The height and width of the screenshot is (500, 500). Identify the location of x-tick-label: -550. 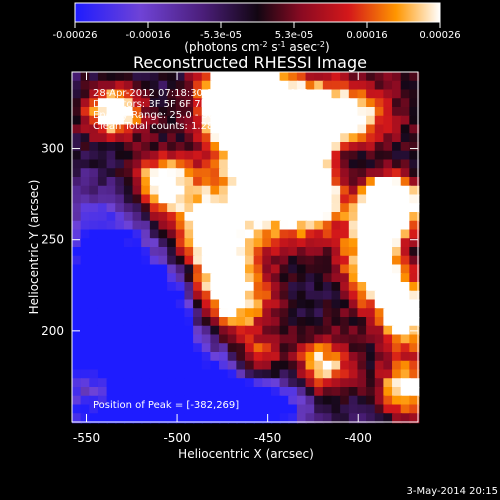
(86, 438).